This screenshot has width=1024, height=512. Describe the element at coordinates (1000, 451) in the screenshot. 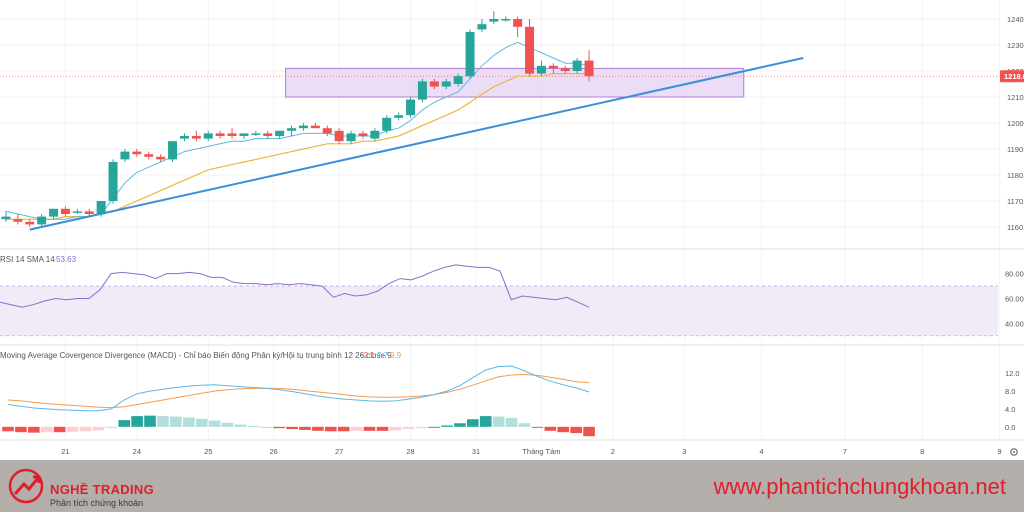

I see `time-tick-label: 9` at that location.